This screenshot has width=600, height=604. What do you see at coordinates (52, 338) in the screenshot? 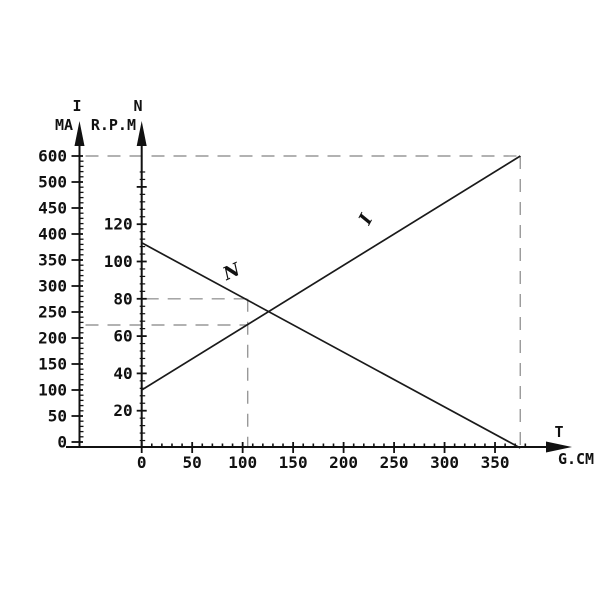
I see `left-tick-label: 200` at bounding box center [52, 338].